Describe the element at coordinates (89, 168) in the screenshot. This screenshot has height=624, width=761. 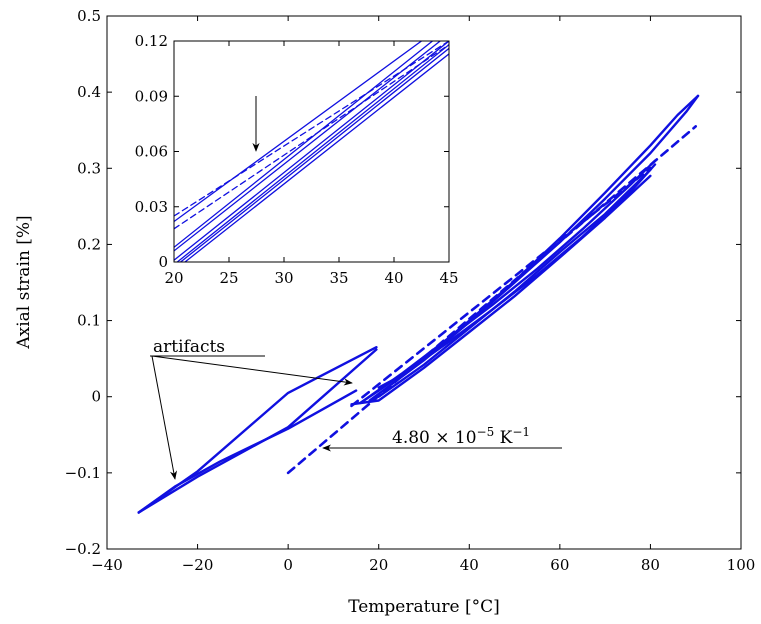
I see `main-y-tick-label: 0.3` at that location.